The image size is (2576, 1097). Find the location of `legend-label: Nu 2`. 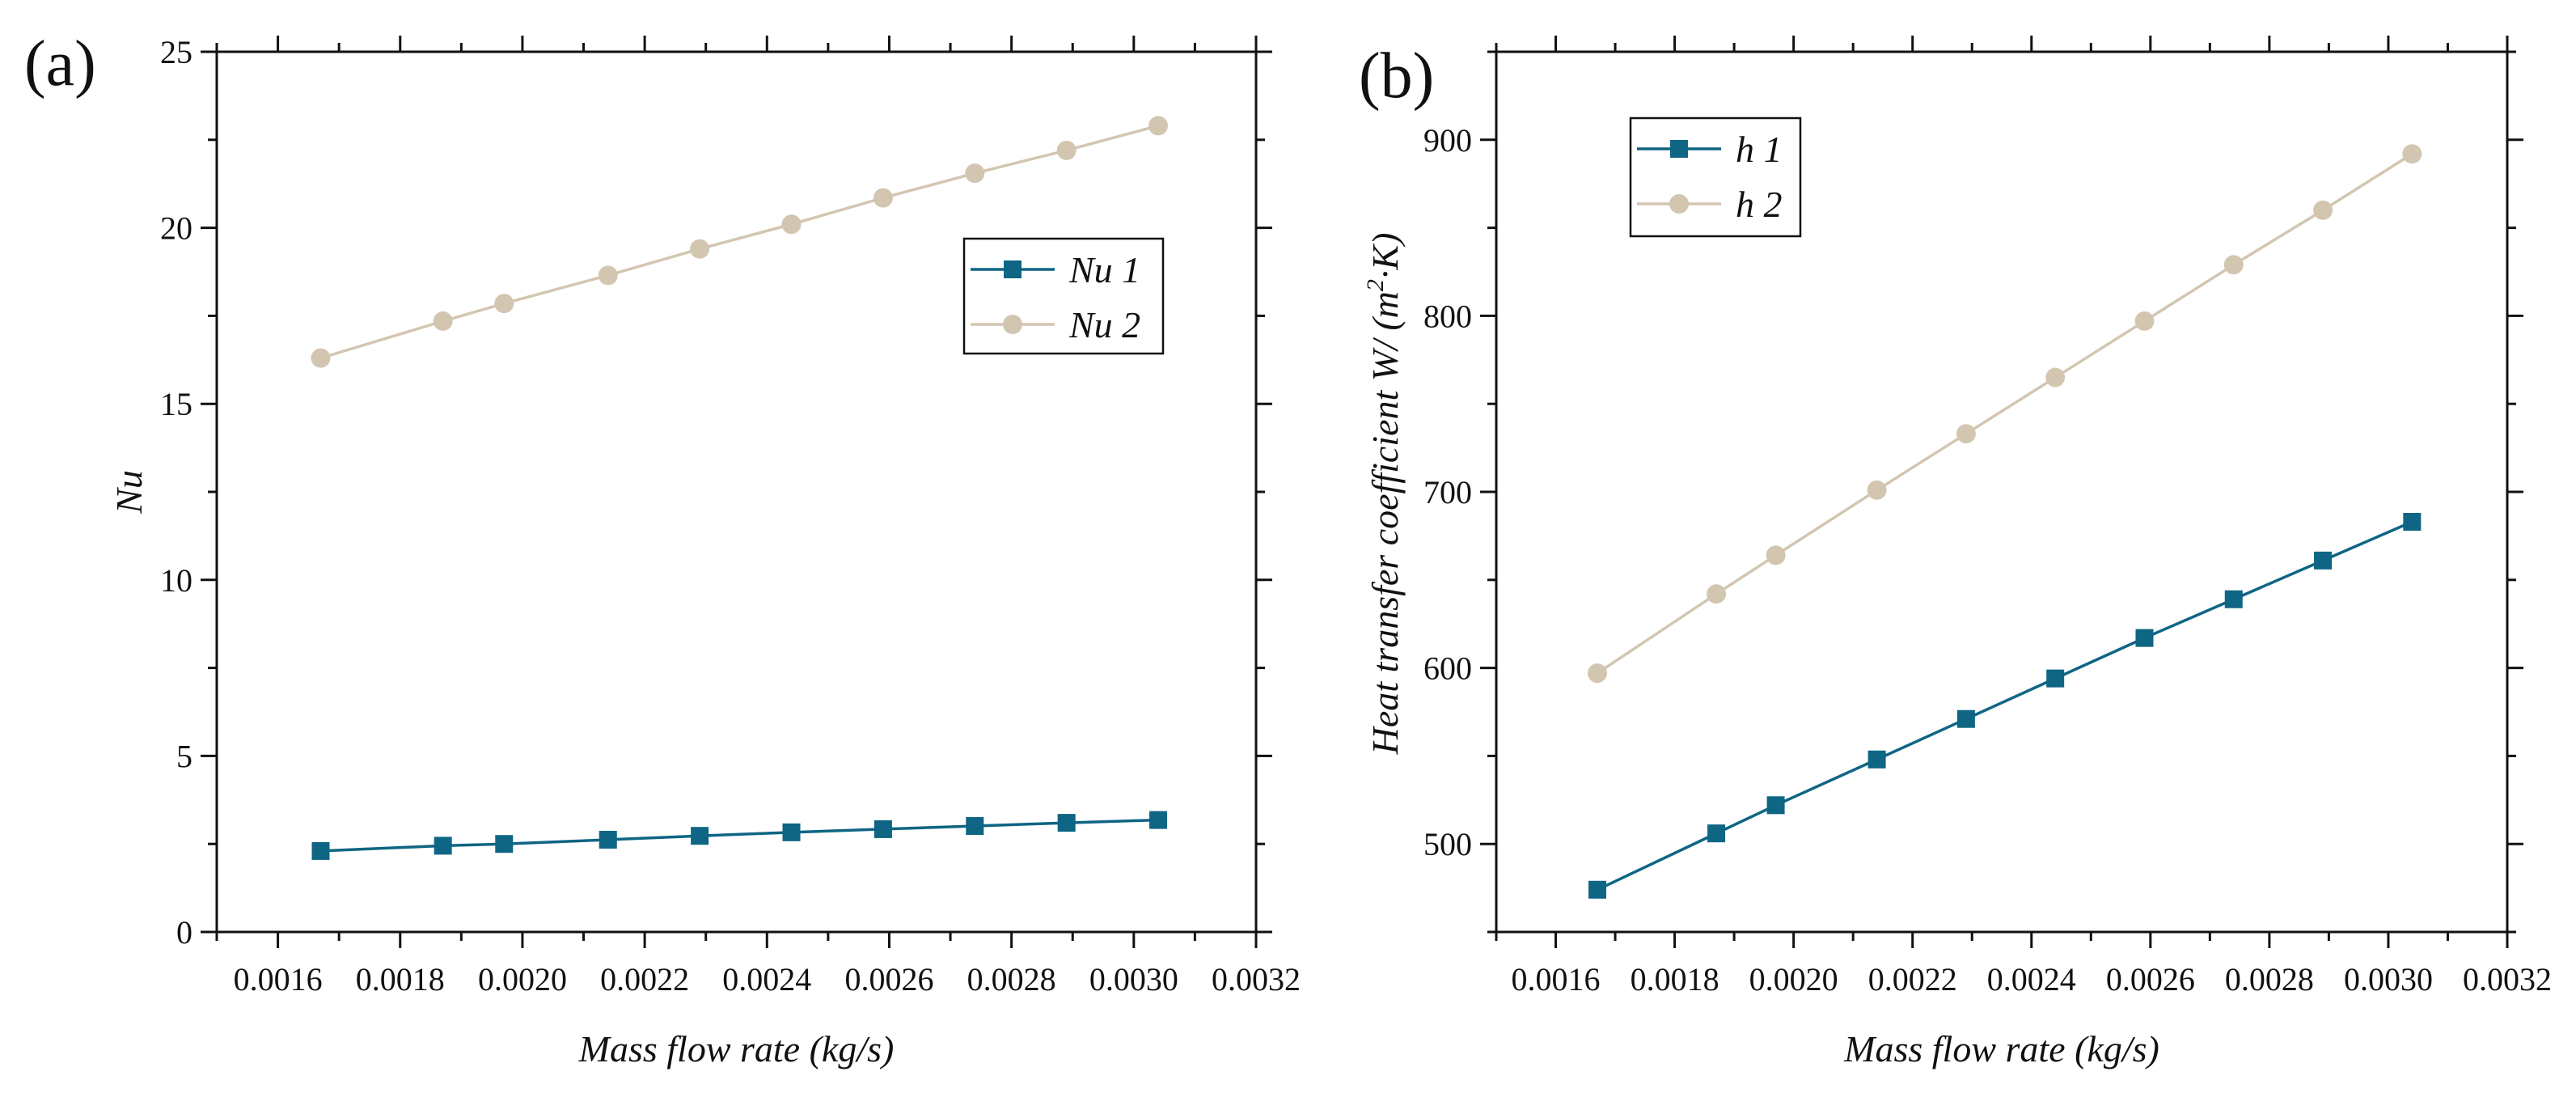

legend-label: Nu 2 is located at coordinates (1104, 324).